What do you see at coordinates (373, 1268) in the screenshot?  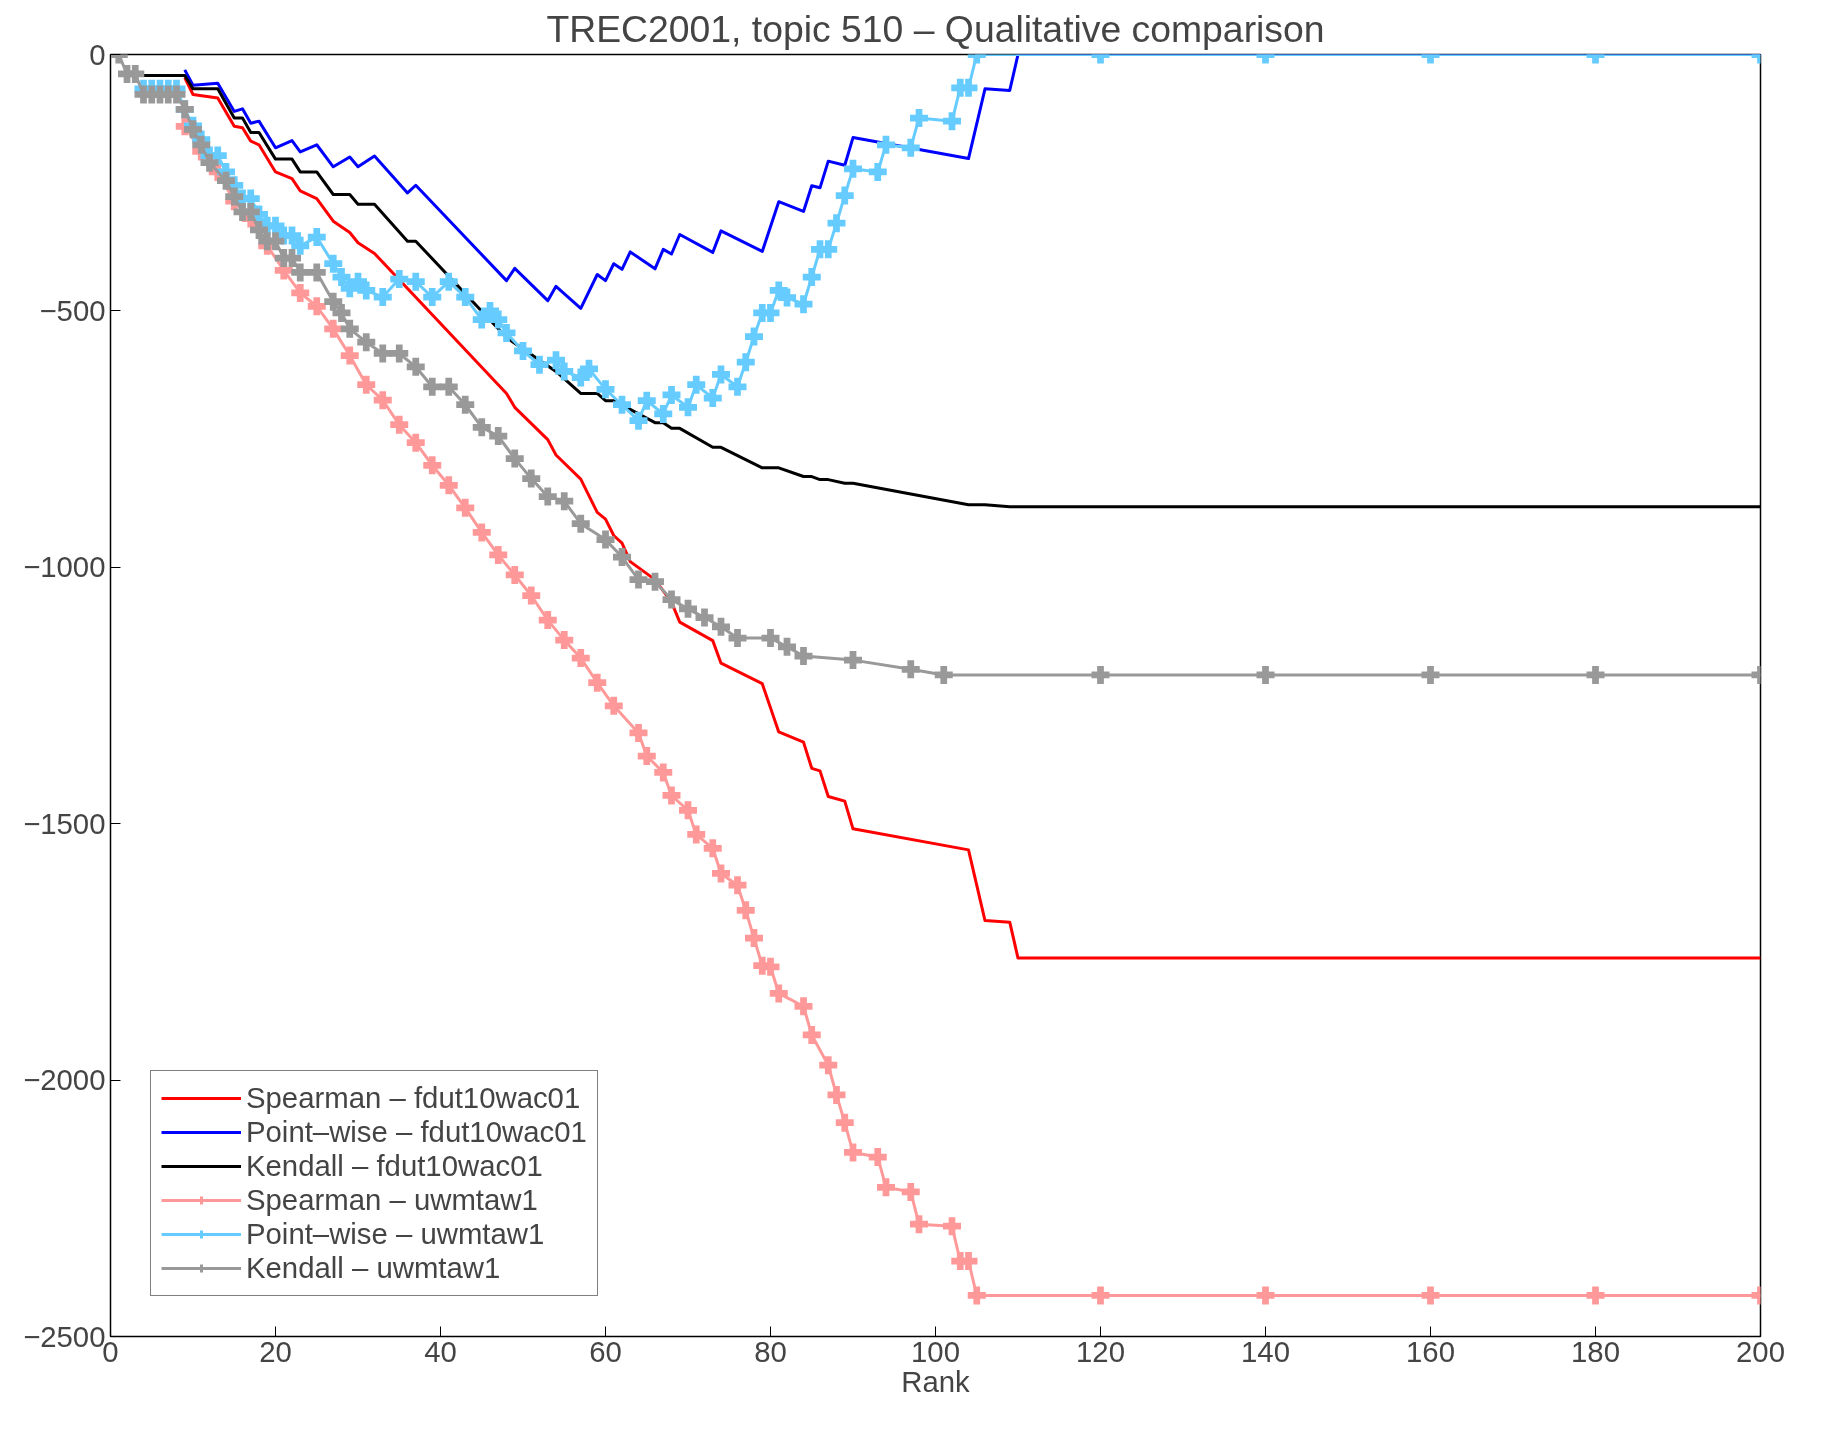 I see `legend-label: Kendall – uwmtaw1` at bounding box center [373, 1268].